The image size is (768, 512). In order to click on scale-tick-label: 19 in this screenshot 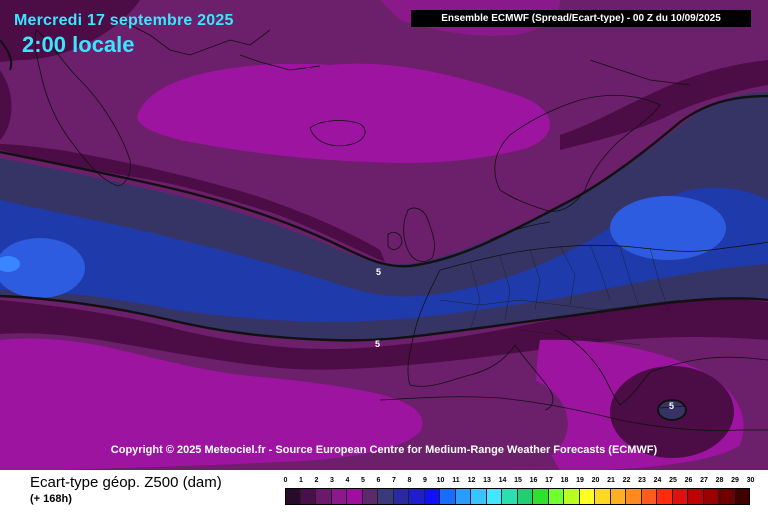, I will do `click(580, 480)`.